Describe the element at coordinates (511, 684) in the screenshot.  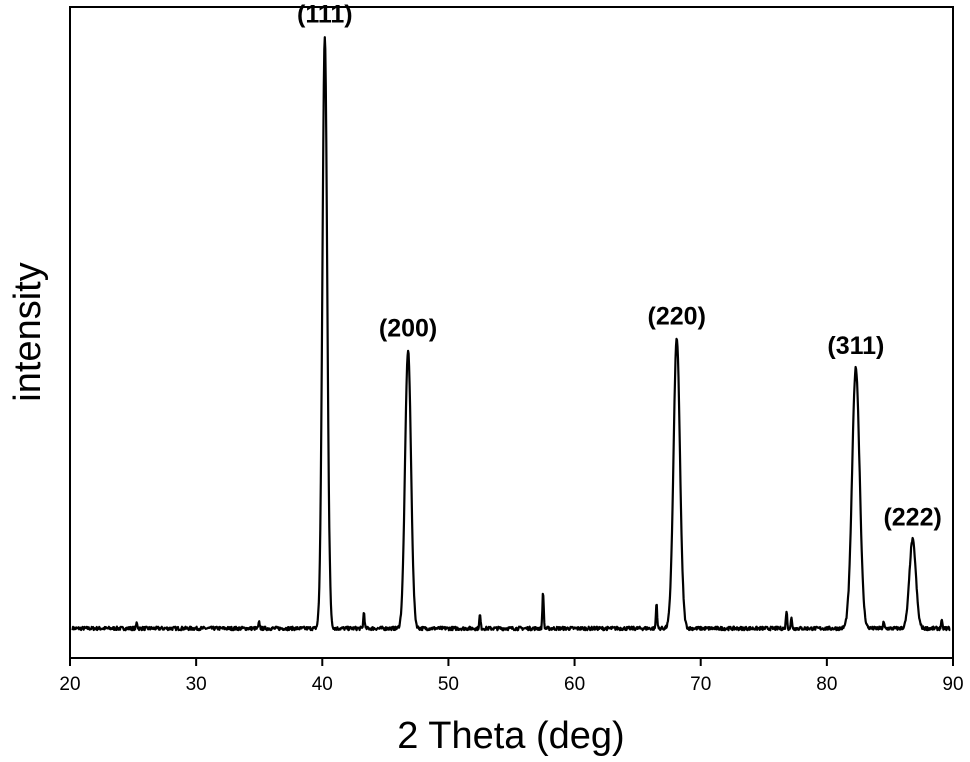
I see `x-axis-tick-labels: 20 30 40 50 60 70 80 90` at that location.